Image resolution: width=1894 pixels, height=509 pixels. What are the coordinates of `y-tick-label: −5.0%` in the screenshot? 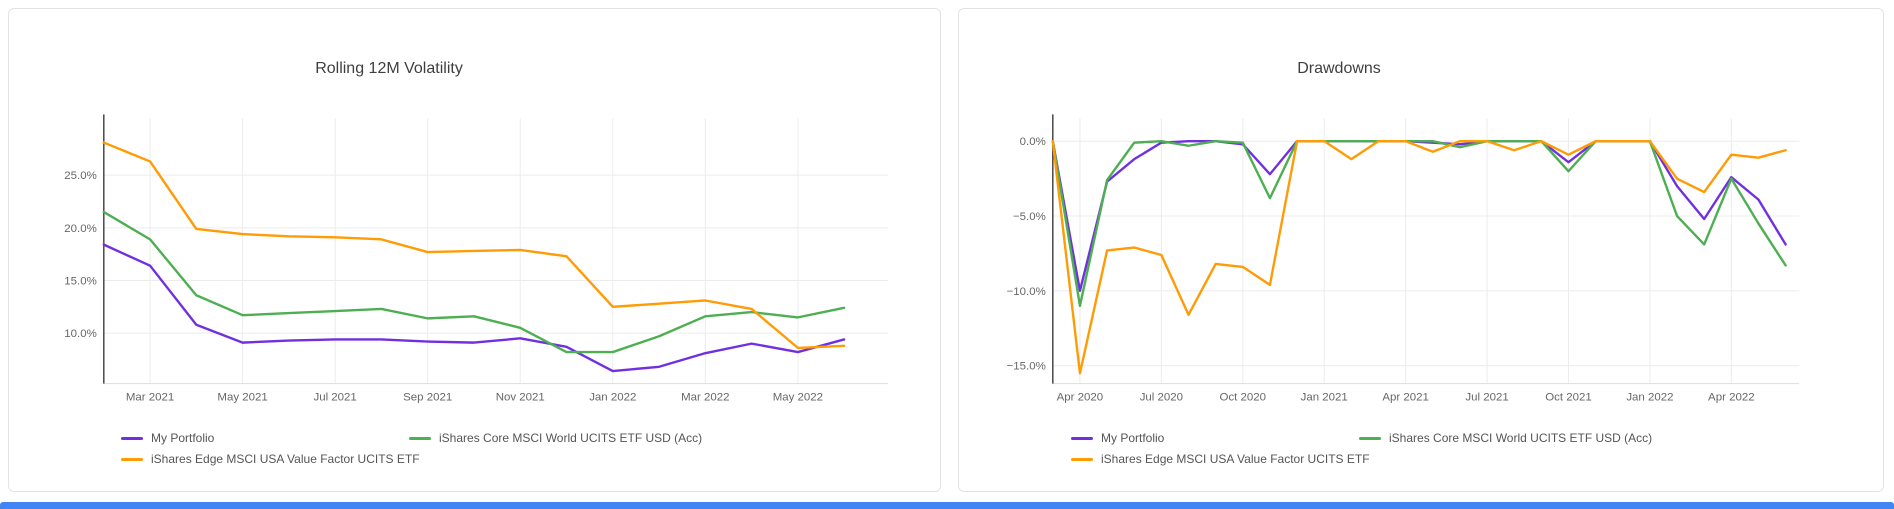 It's located at (1029, 217).